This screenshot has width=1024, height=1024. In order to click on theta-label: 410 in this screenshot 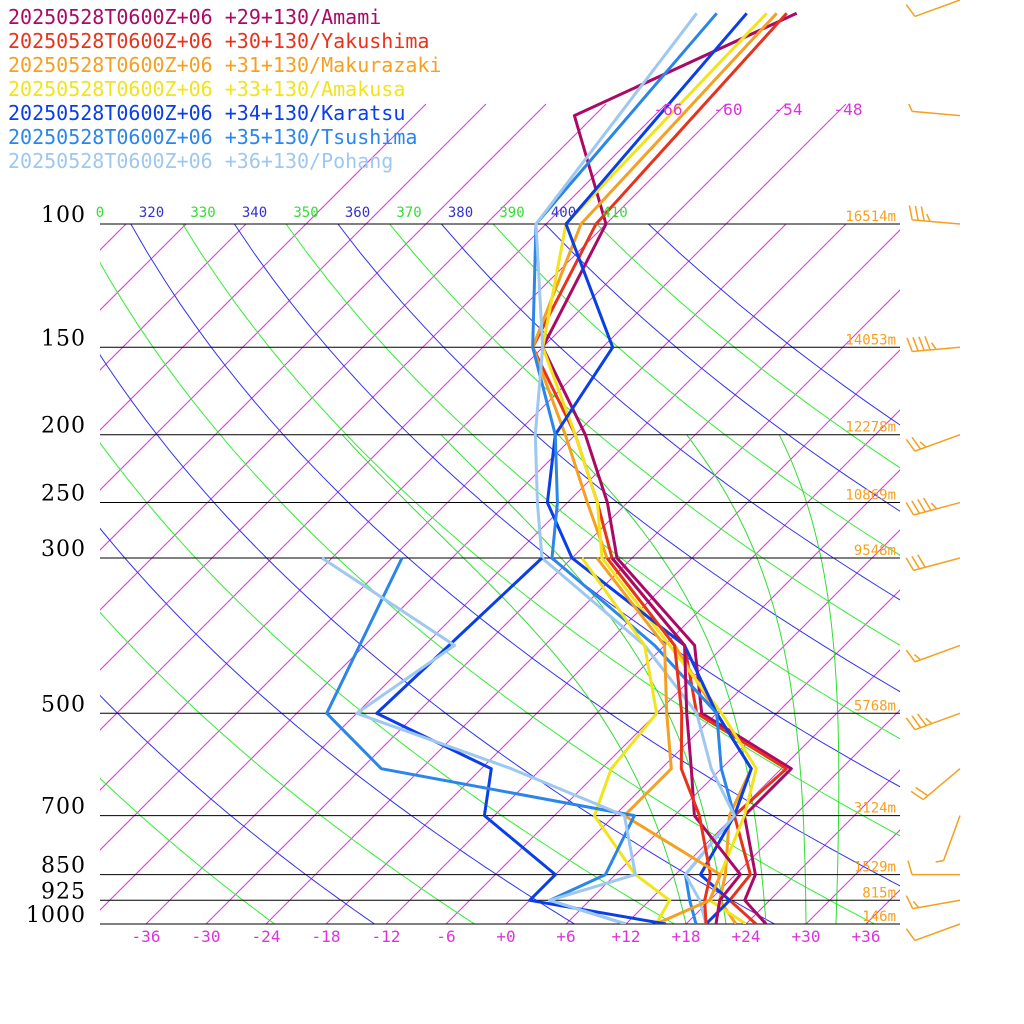, I will do `click(614, 213)`.